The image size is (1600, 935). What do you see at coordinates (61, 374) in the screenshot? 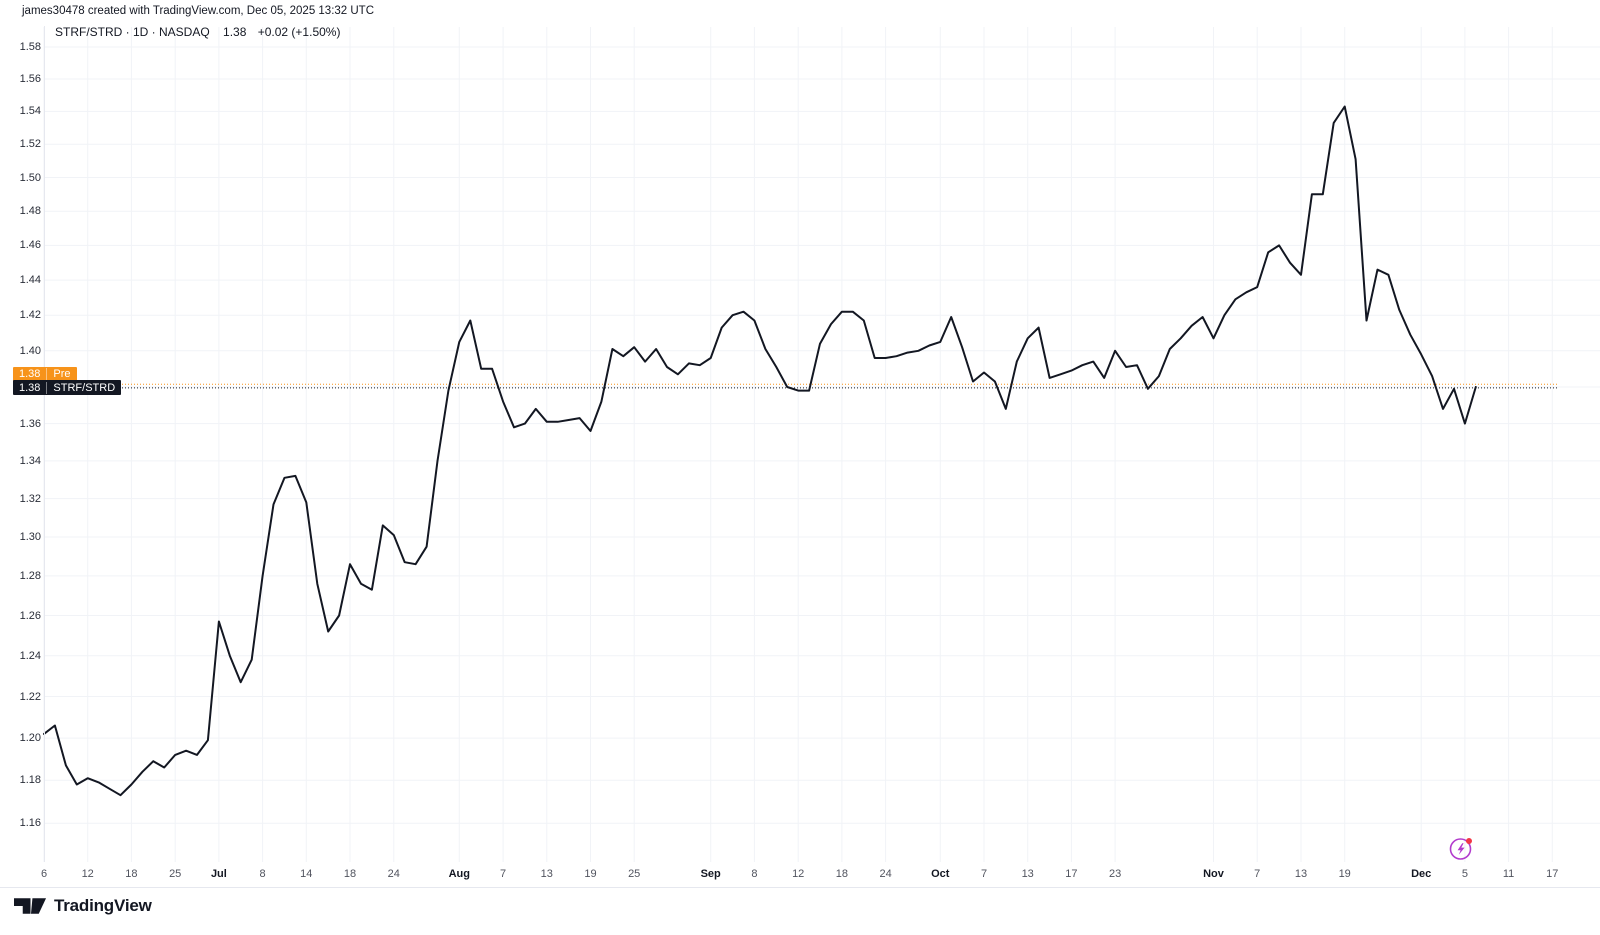
I see `premarket-tag: Pre` at bounding box center [61, 374].